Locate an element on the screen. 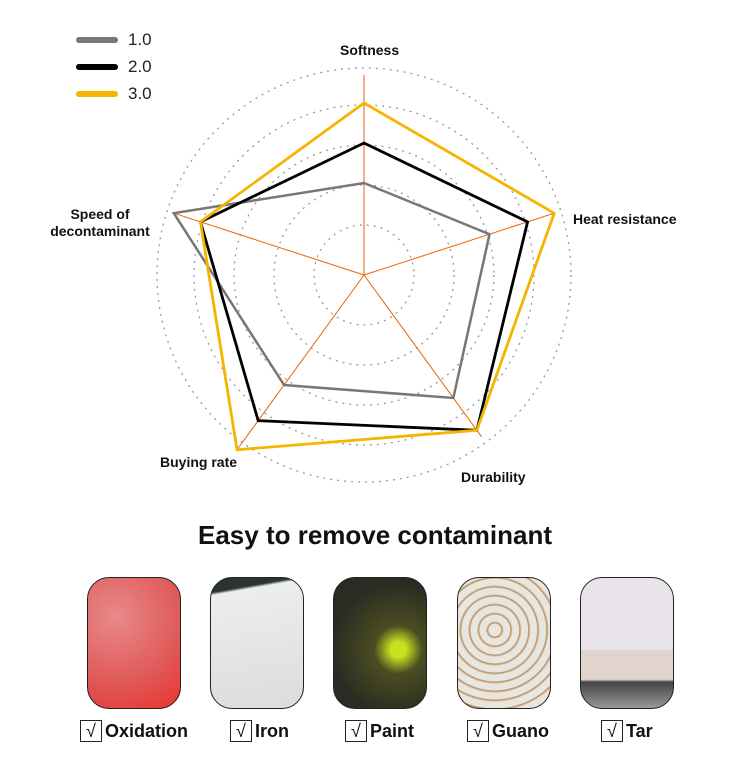 This screenshot has height=770, width=750. item-label: Paint is located at coordinates (392, 730).